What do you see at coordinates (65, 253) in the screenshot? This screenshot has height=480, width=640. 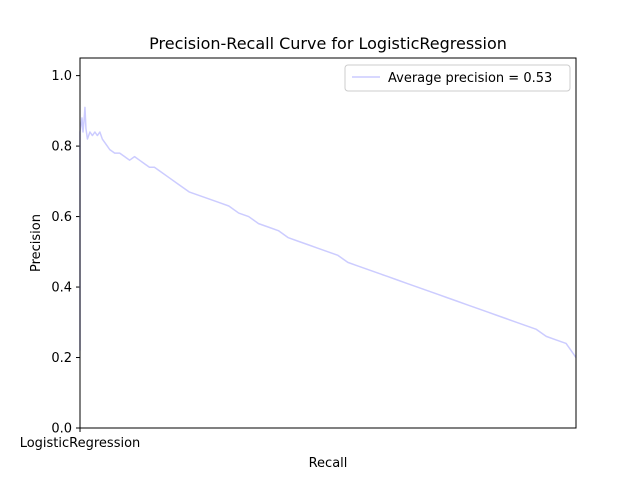 I see `y-axis-ticks: 0.0 0.2 0.4 0.6 0.8 1.0` at bounding box center [65, 253].